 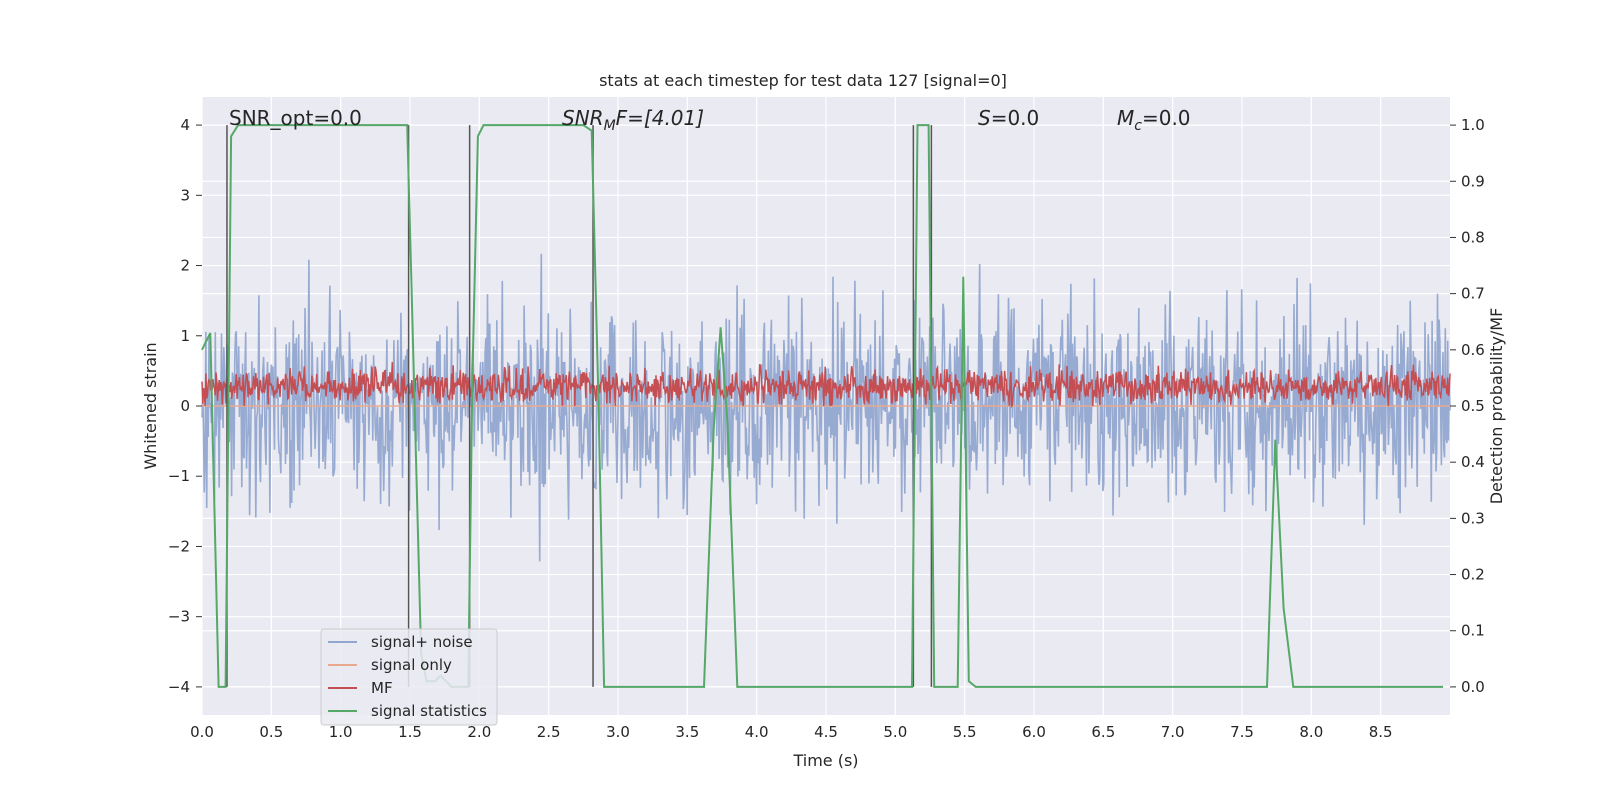 What do you see at coordinates (1473, 575) in the screenshot?
I see `y2-tick-label: 0.2` at bounding box center [1473, 575].